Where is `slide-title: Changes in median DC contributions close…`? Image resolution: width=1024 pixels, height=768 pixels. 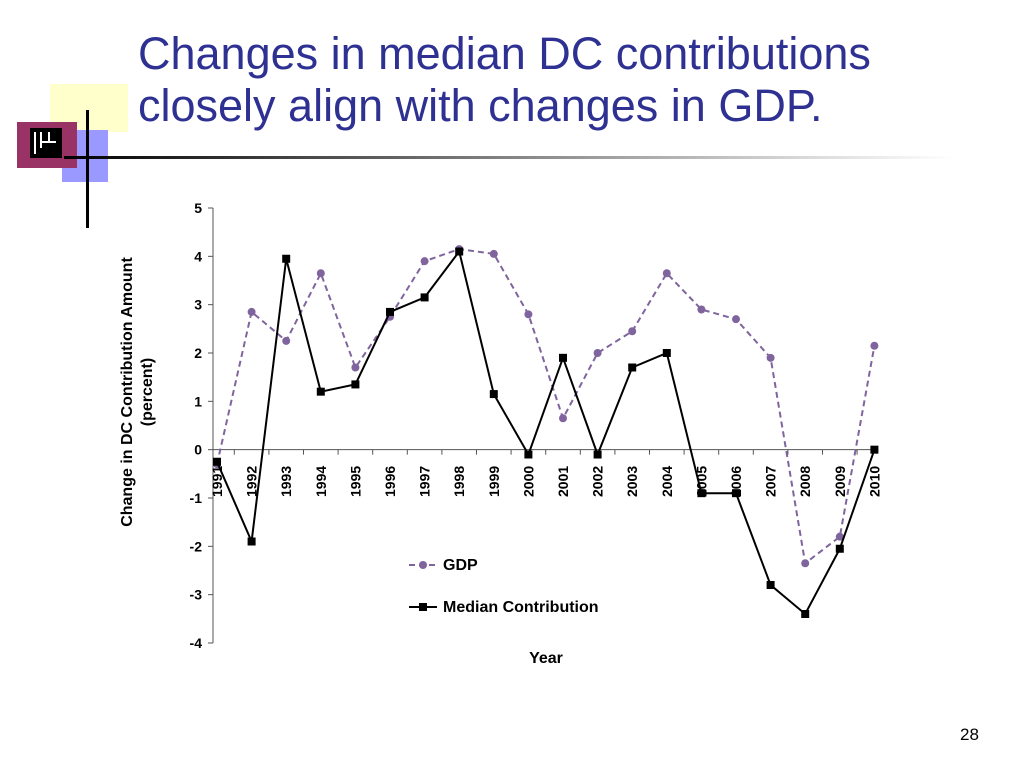
slide-title: Changes in median DC contributions close… is located at coordinates (568, 80).